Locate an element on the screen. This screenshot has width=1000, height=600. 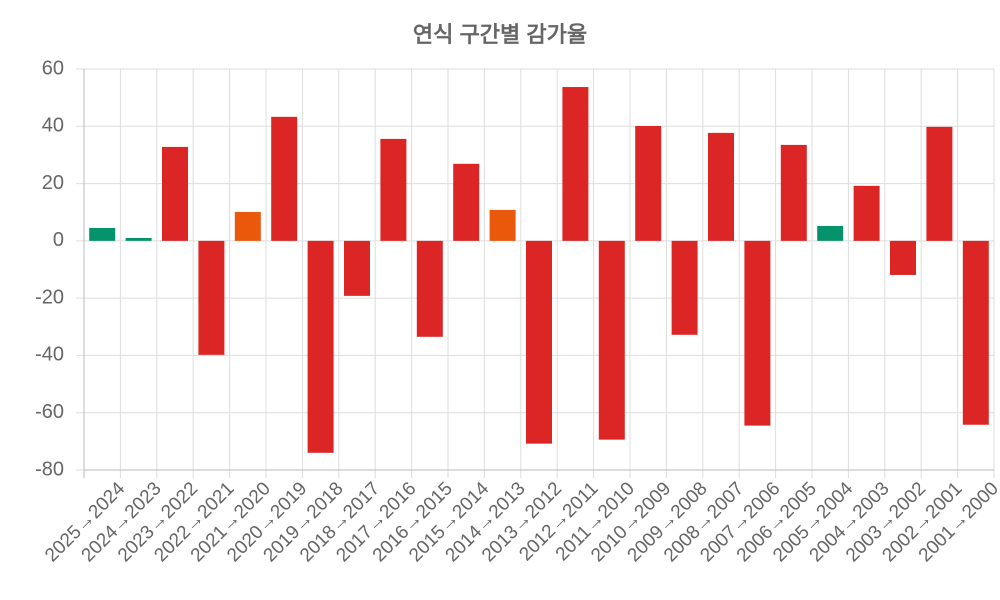
y-tick-label: -40 is located at coordinates (49, 355).